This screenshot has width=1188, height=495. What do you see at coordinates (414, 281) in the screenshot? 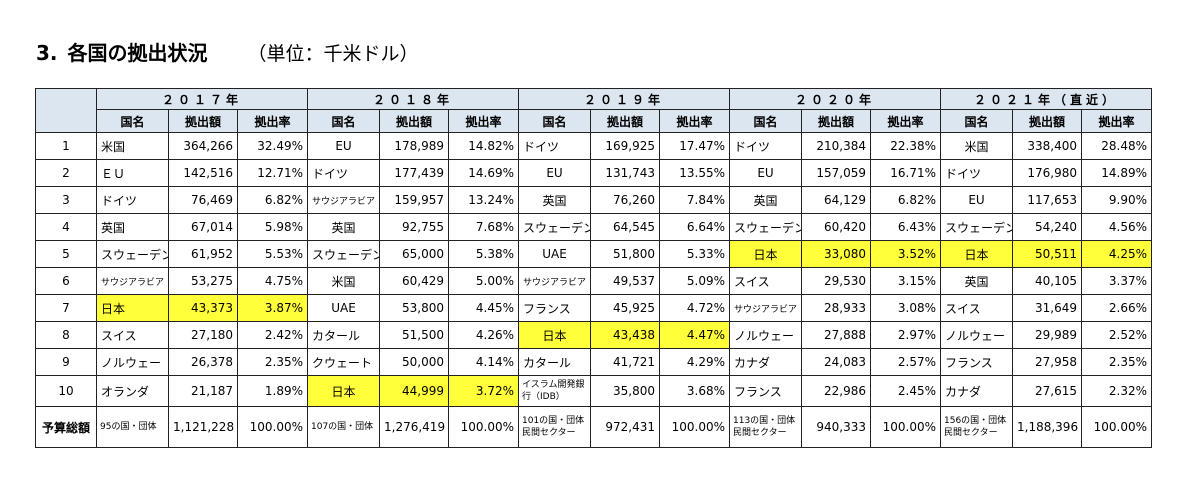
I see `amount-cell: 60,429` at bounding box center [414, 281].